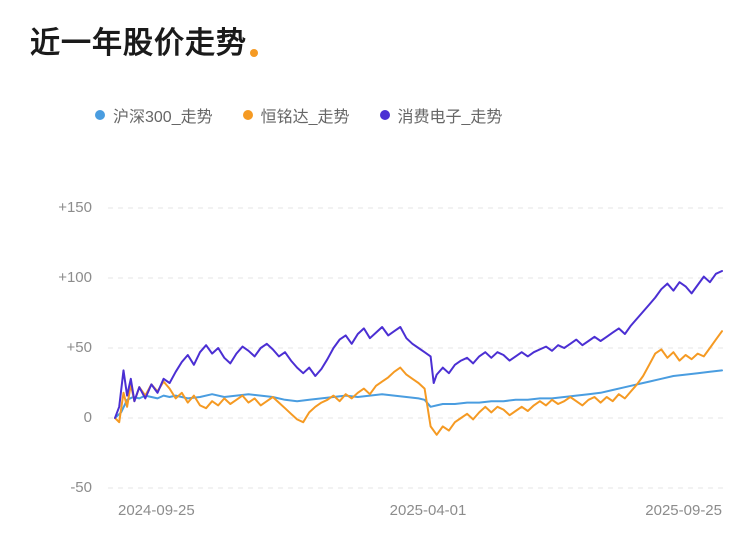 The image size is (750, 558). Describe the element at coordinates (163, 117) in the screenshot. I see `legend-label-hs300: 沪深300_走势` at that location.